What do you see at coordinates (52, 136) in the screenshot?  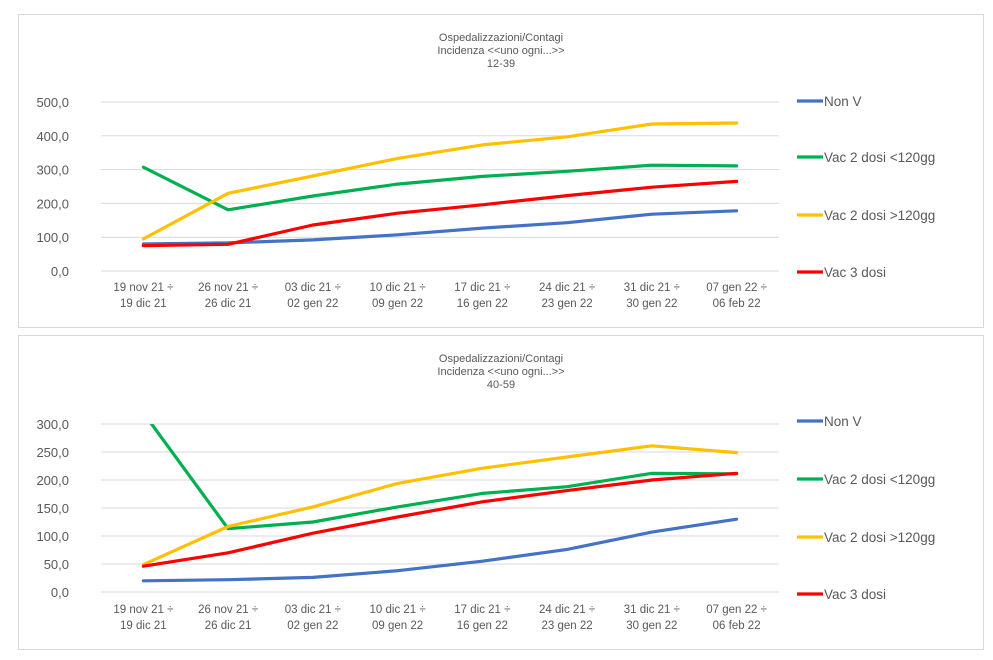 I see `y-tick-label: 400,0` at bounding box center [52, 136].